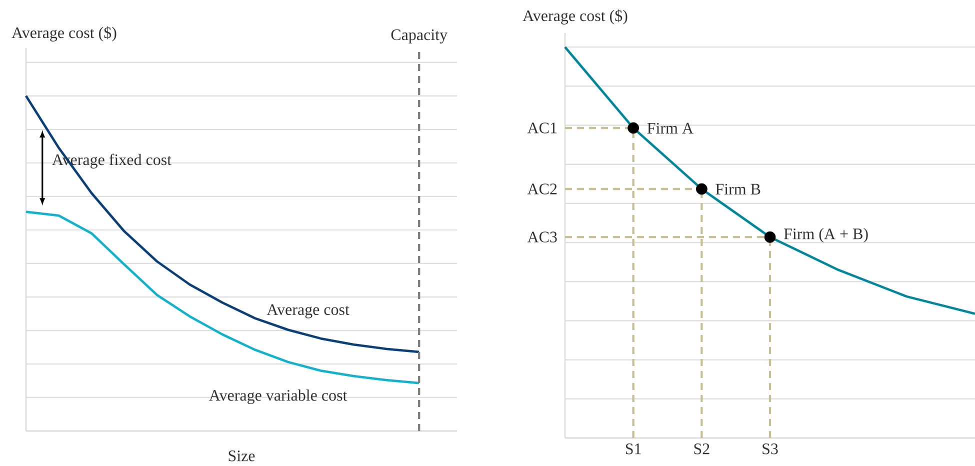 The width and height of the screenshot is (975, 466). I want to click on ref-line-label: AC3, so click(542, 237).